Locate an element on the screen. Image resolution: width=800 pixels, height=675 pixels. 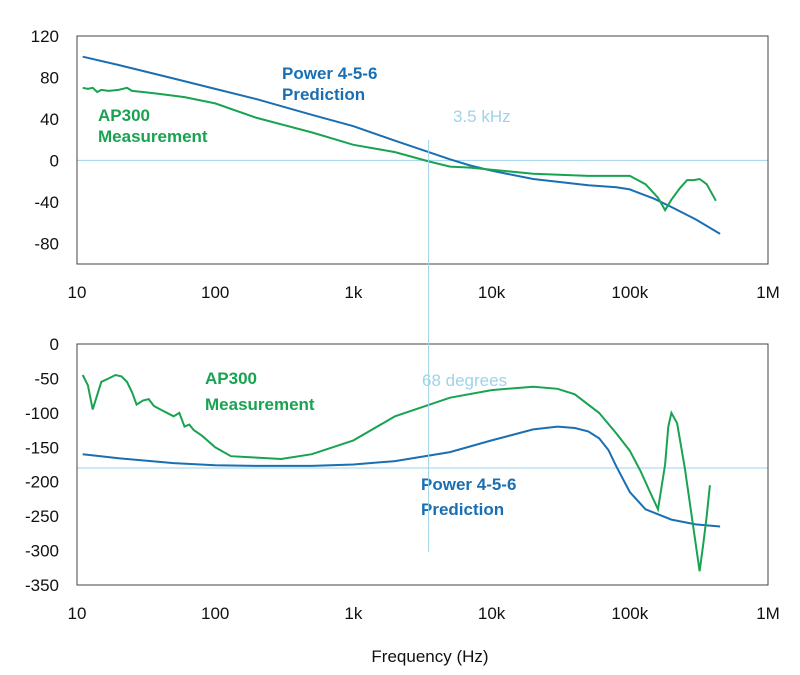
phase-x-tick-label: 1M is located at coordinates (768, 613).